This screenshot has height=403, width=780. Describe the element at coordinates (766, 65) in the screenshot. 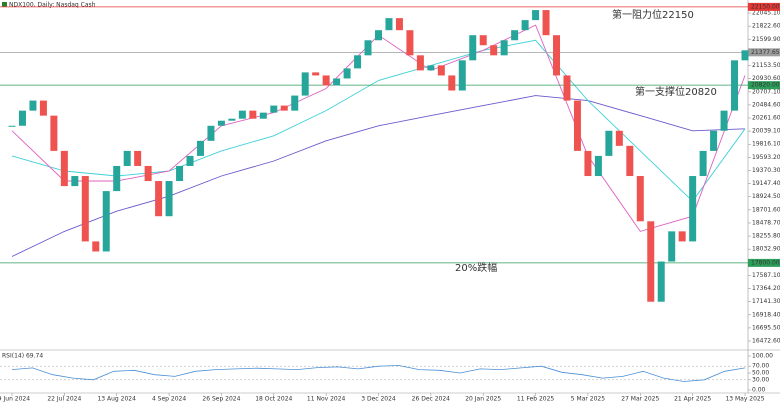

I see `y-tick-label: 21153.50` at that location.